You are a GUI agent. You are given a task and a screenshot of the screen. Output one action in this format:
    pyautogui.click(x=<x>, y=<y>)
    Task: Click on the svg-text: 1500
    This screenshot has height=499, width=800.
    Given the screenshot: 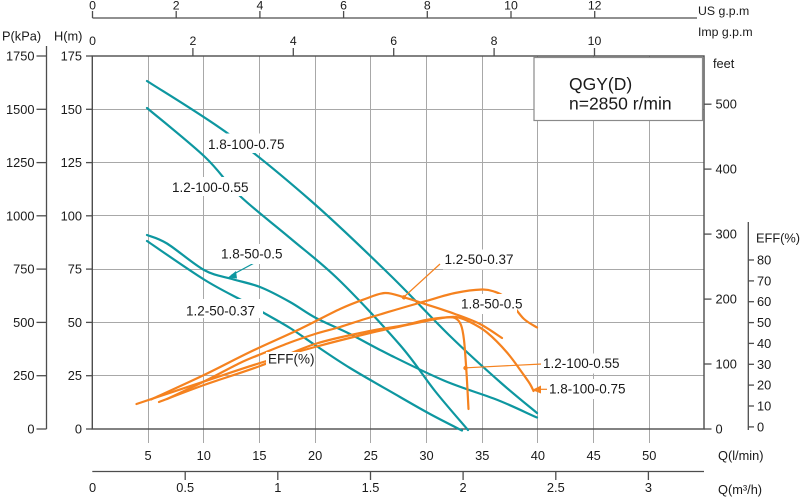 What is the action you would take?
    pyautogui.click(x=20, y=109)
    